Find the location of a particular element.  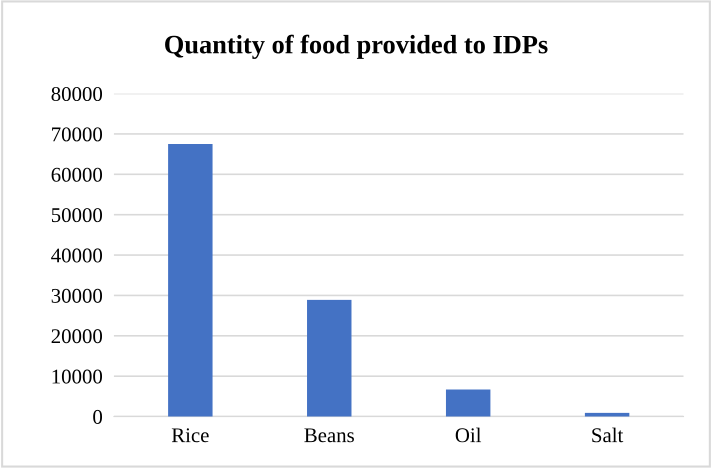

y-tick-label: 80000 is located at coordinates (77, 94).